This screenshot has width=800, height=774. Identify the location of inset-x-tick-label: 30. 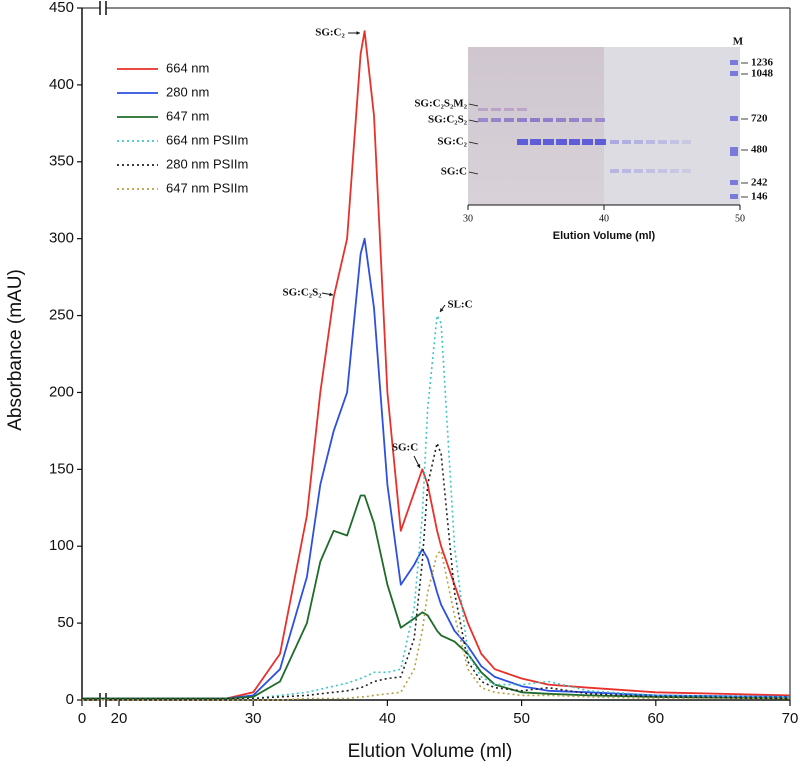
(468, 218).